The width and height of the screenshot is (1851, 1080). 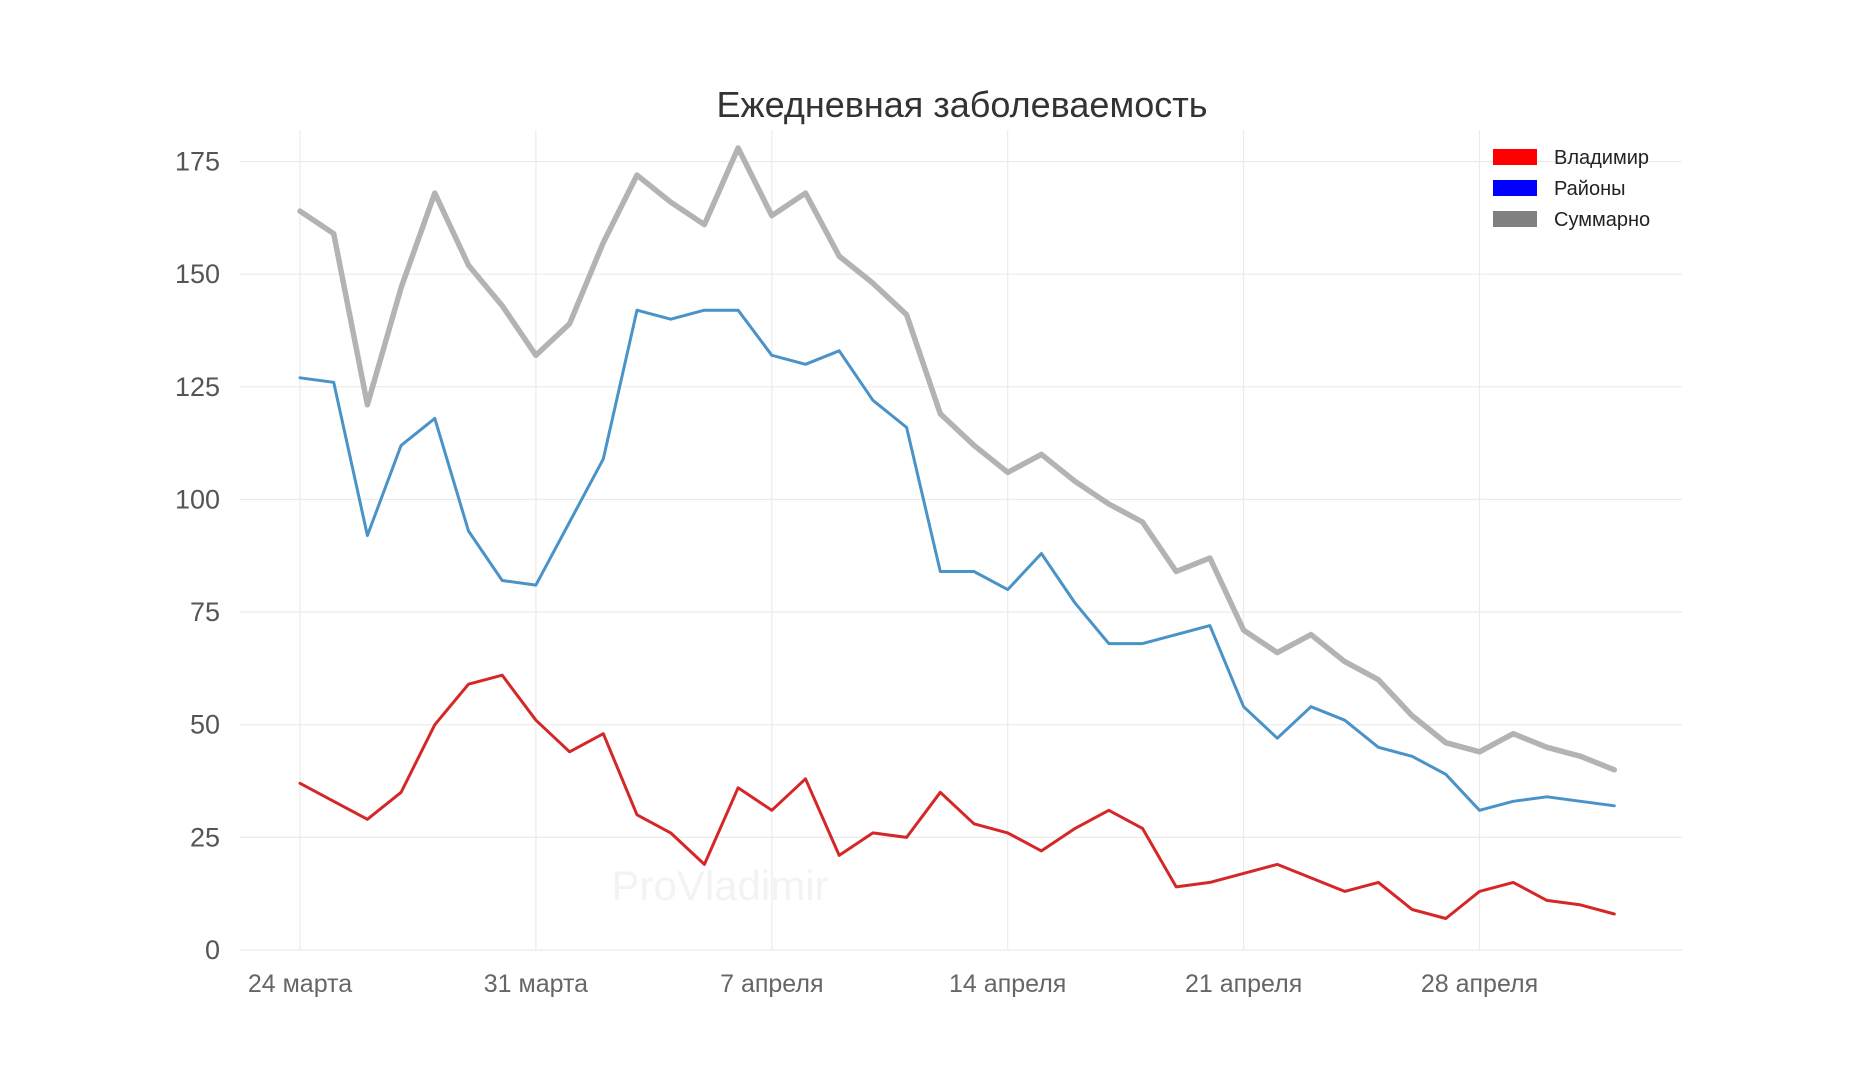 What do you see at coordinates (205, 837) in the screenshot?
I see `y-tick-label: 25` at bounding box center [205, 837].